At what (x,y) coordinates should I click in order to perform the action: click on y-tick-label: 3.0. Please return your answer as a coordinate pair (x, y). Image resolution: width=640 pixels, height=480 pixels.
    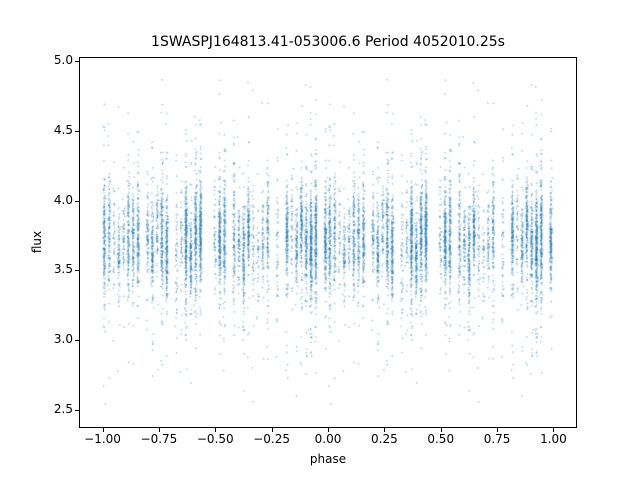
    Looking at the image, I should click on (63, 339).